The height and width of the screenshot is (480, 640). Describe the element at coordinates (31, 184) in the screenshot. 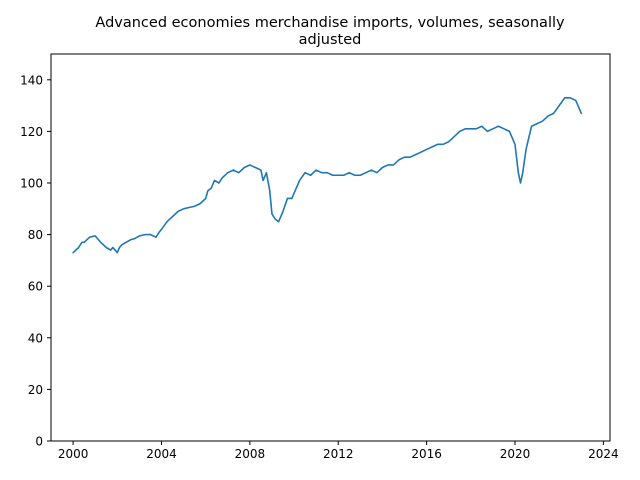

I see `y-tick-label: 100` at that location.